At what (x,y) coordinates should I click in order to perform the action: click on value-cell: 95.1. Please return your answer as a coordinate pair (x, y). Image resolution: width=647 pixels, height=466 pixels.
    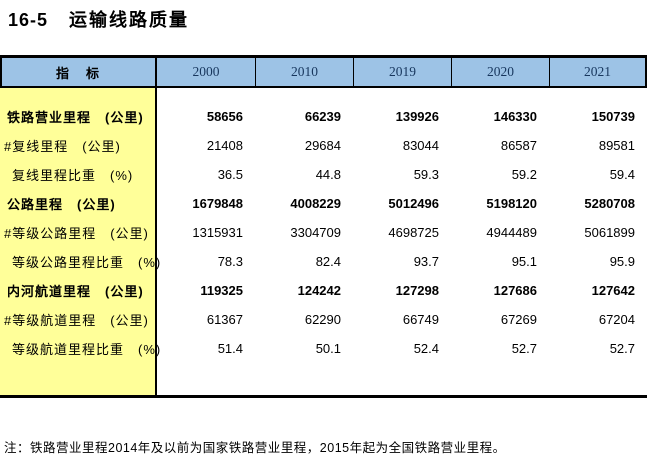
    Looking at the image, I should click on (524, 261).